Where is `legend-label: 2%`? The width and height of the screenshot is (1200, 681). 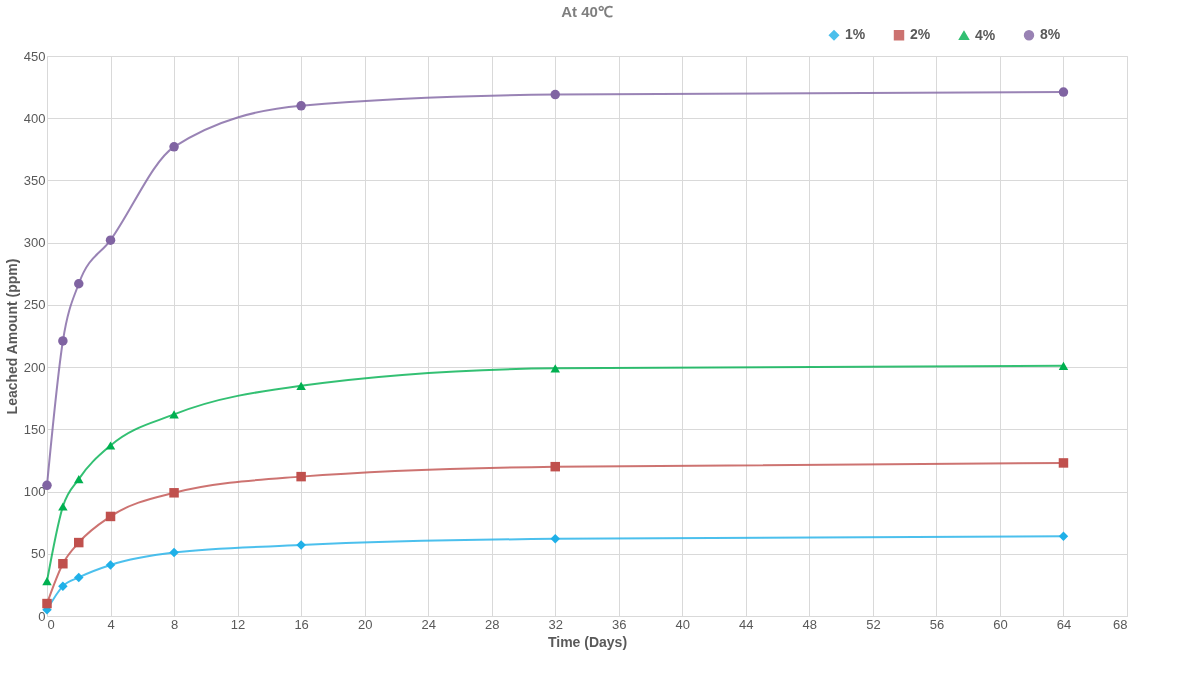 legend-label: 2% is located at coordinates (920, 34).